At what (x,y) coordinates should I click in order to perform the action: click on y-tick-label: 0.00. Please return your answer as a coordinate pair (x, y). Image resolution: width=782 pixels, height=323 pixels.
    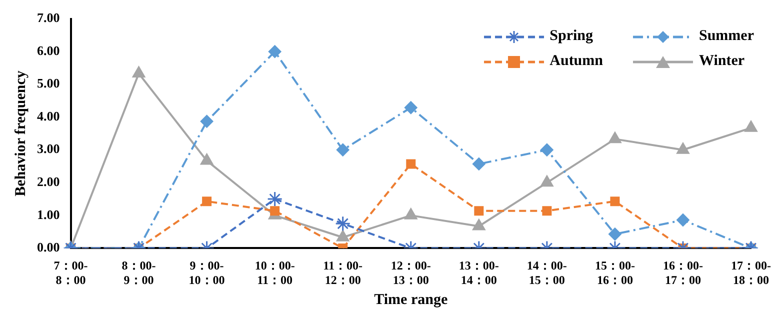
    Looking at the image, I should click on (48, 247).